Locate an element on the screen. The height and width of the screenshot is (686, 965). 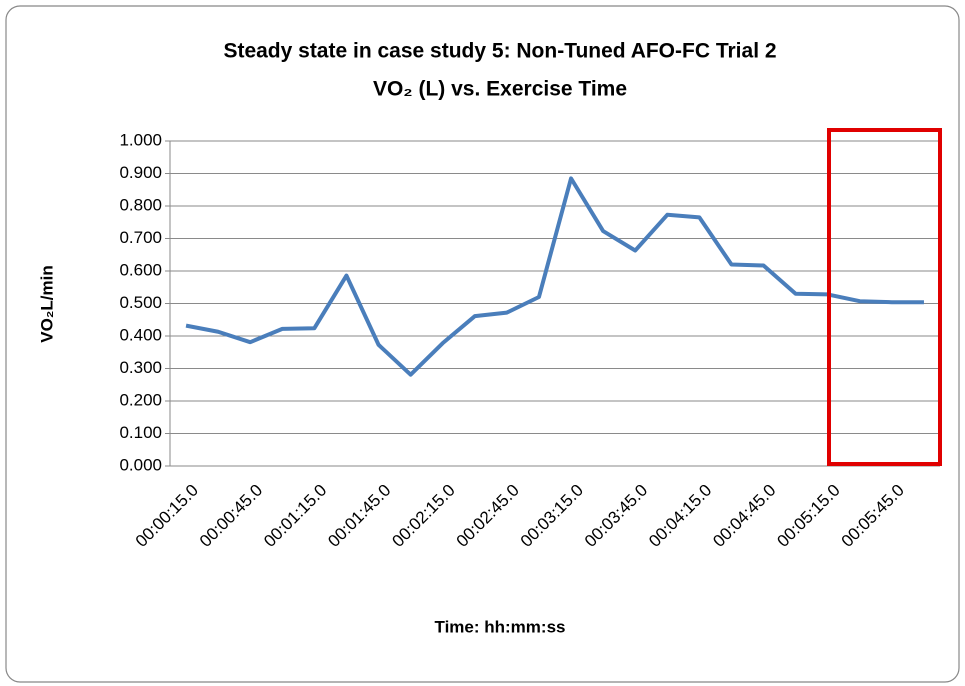
y-tick-label: 0.500 is located at coordinates (140, 302).